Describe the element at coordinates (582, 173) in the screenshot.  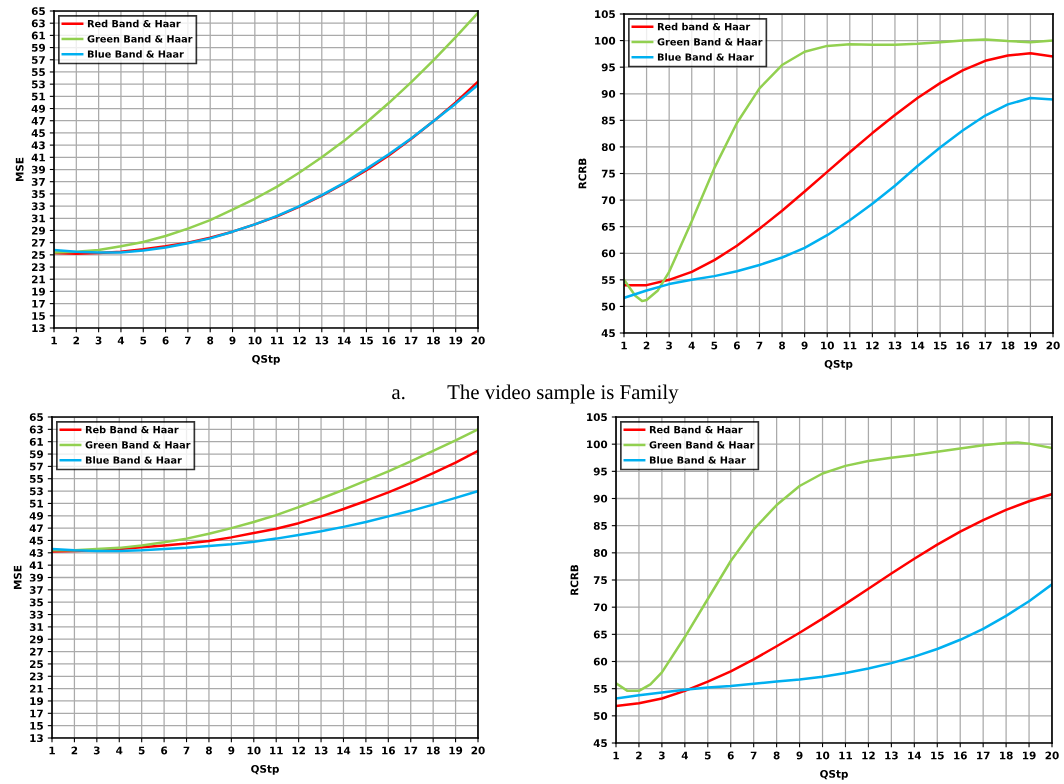
I see `y-axis-title: RCRB` at that location.